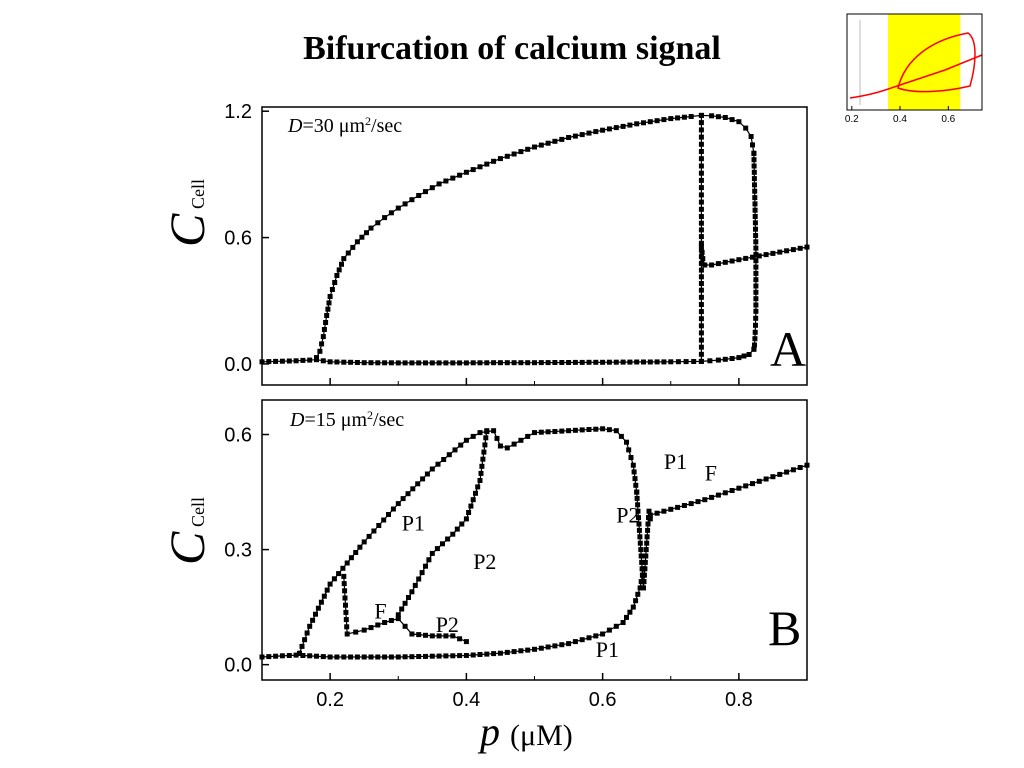 Image resolution: width=1024 pixels, height=768 pixels. Describe the element at coordinates (914, 62) in the screenshot. I see `inset-border` at that location.